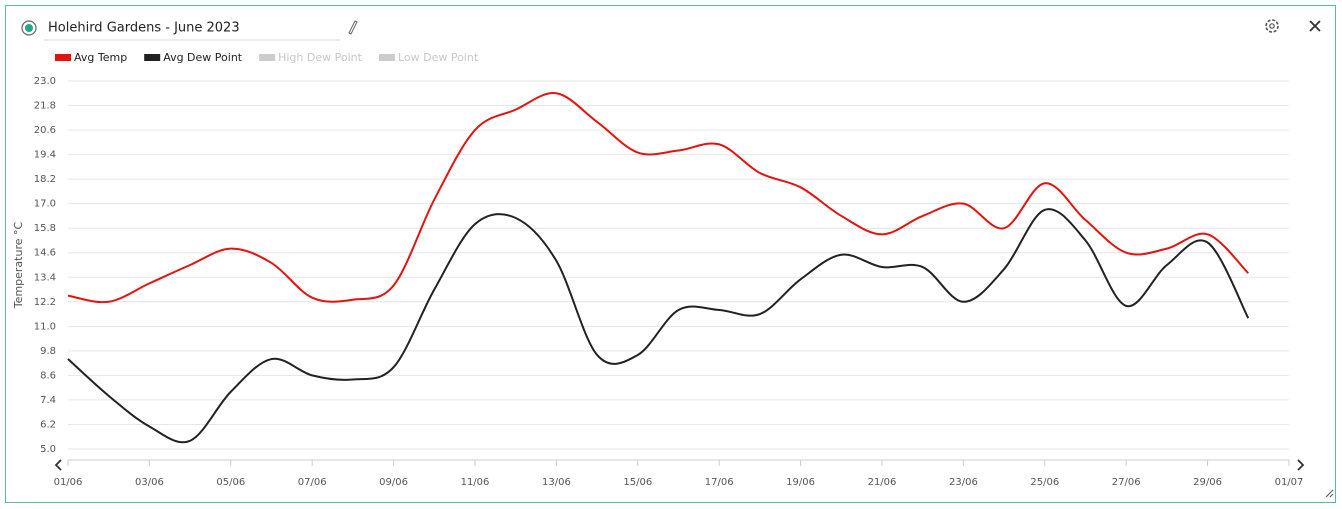 The height and width of the screenshot is (509, 1342). What do you see at coordinates (45, 81) in the screenshot?
I see `y-tick-label: 23.0` at bounding box center [45, 81].